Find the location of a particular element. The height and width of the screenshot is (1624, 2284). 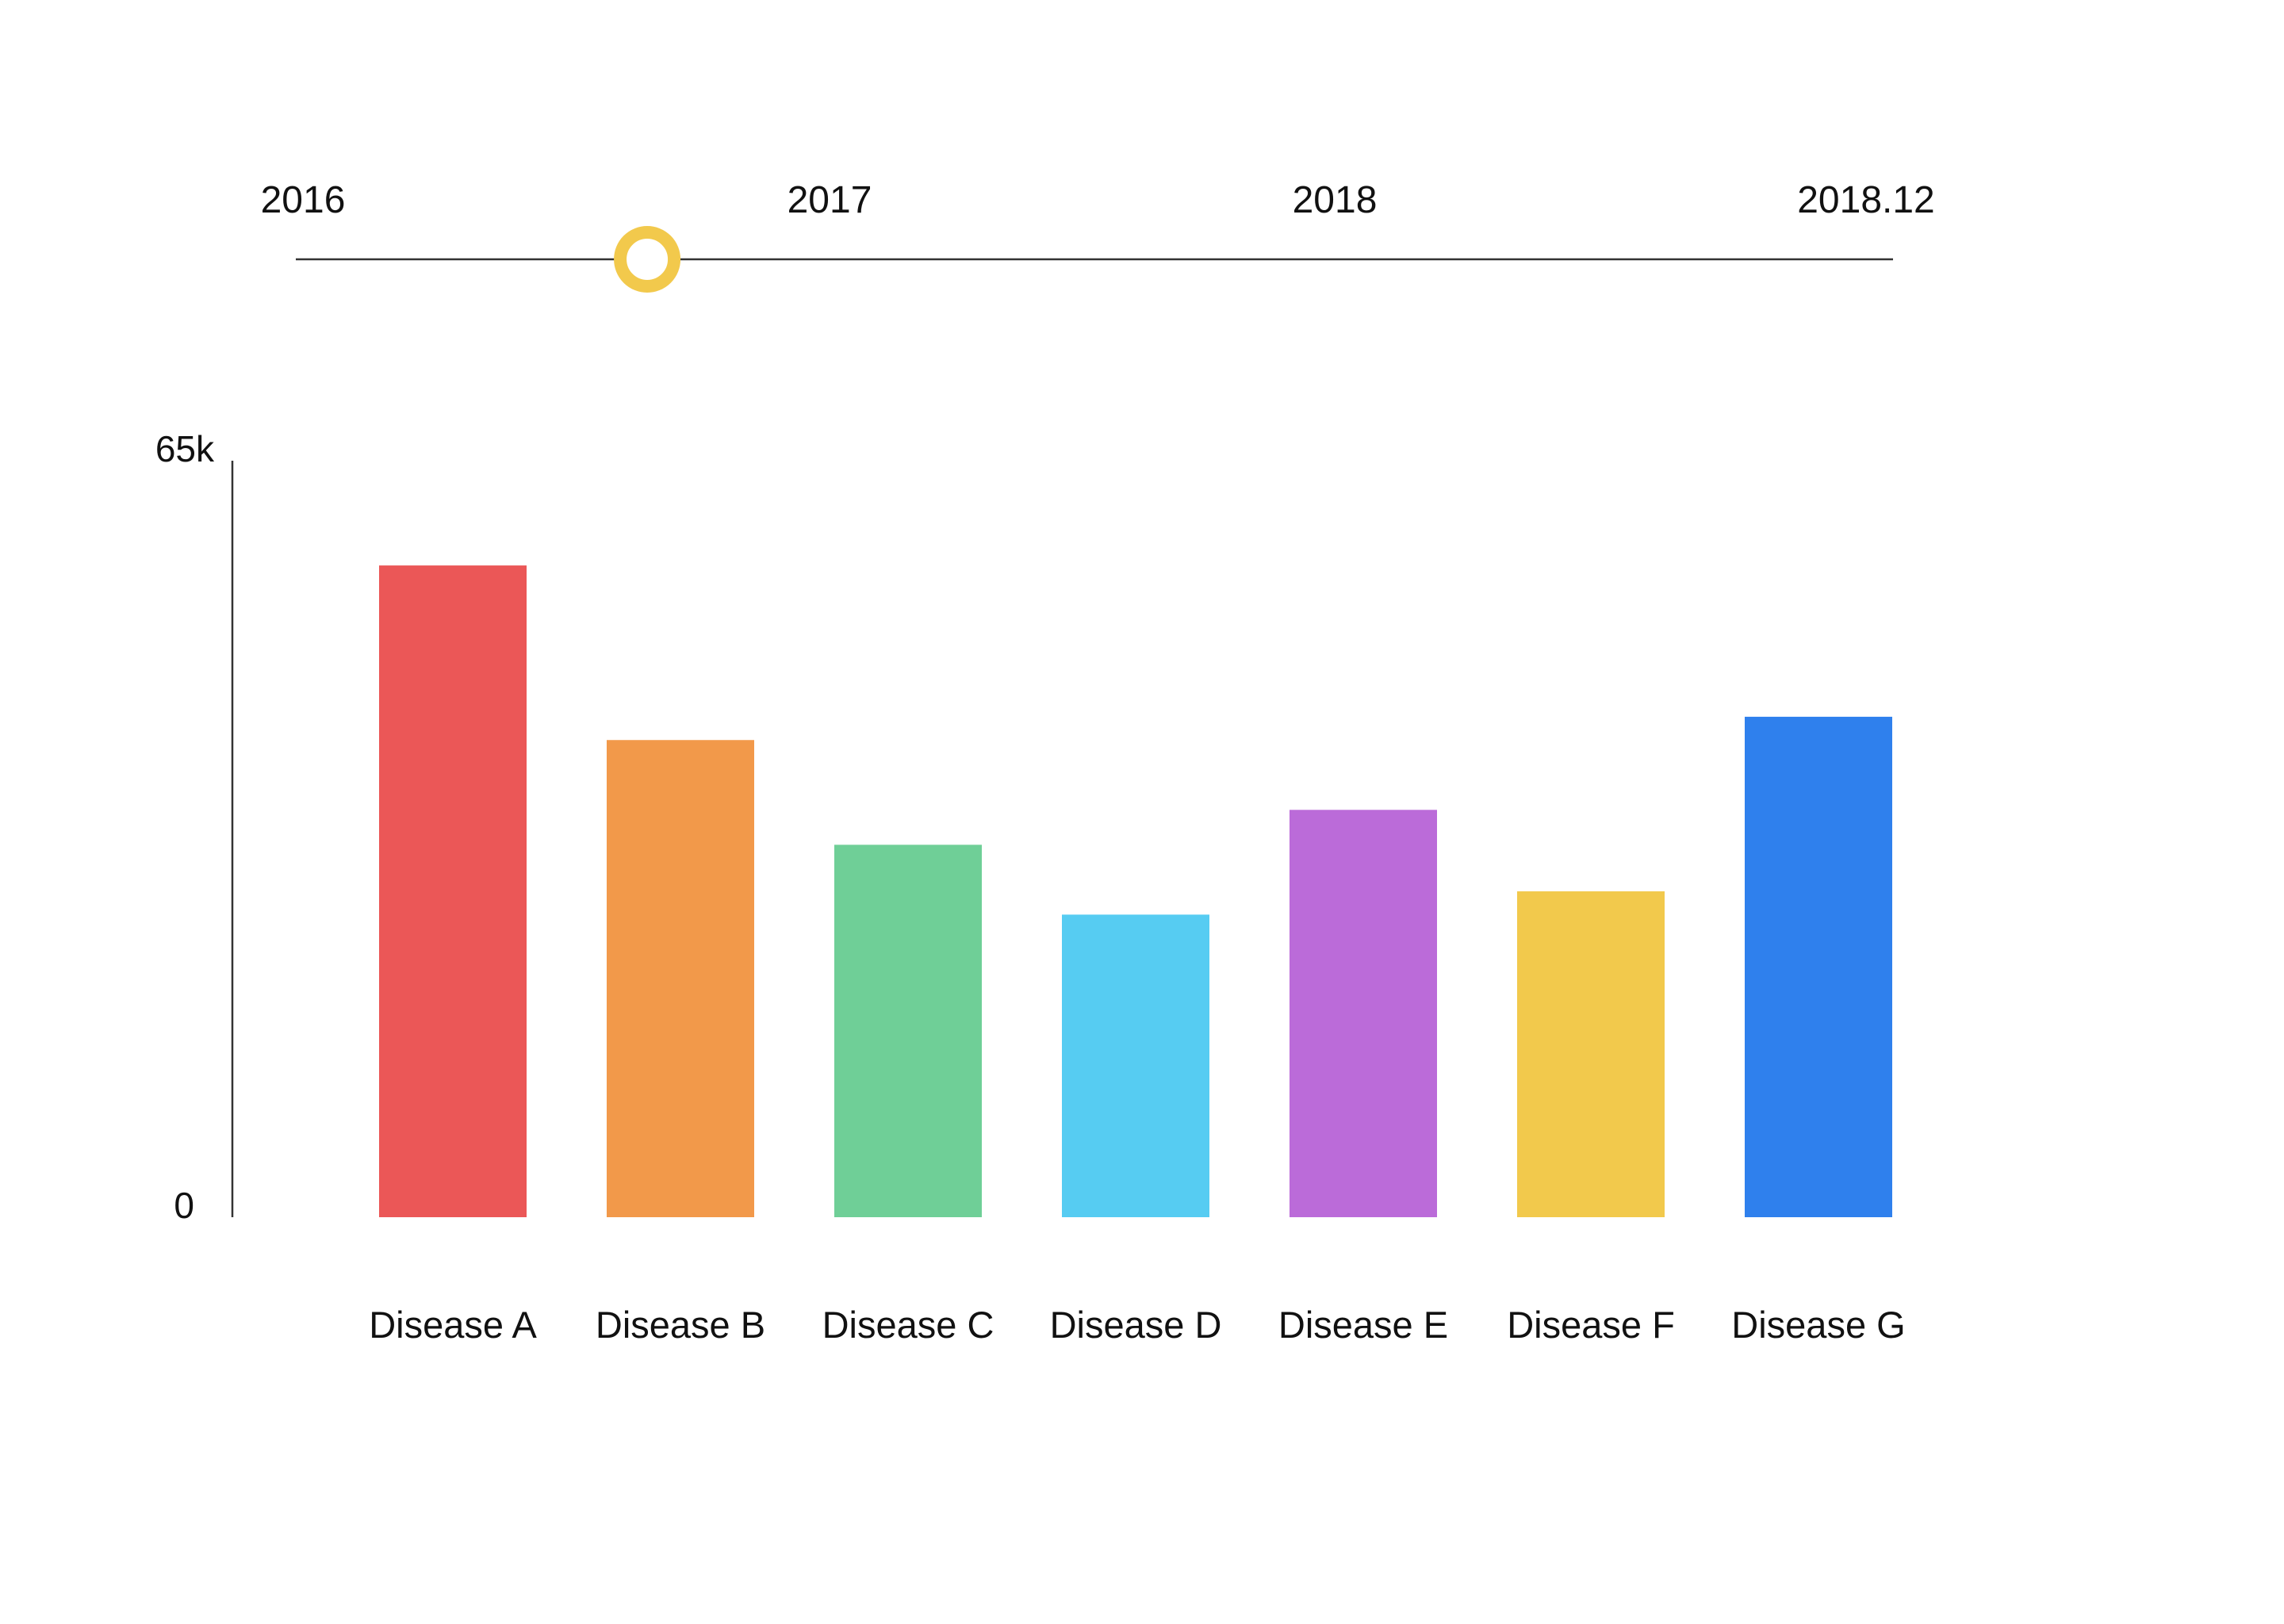

timeline-slider: 2016 2017 2018 2018.12 is located at coordinates (1098, 236).